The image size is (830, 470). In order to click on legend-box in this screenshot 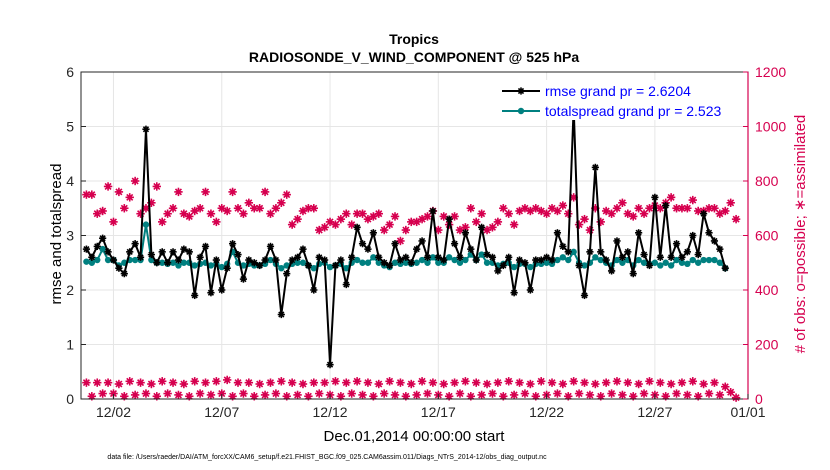, I will do `click(617, 100)`.